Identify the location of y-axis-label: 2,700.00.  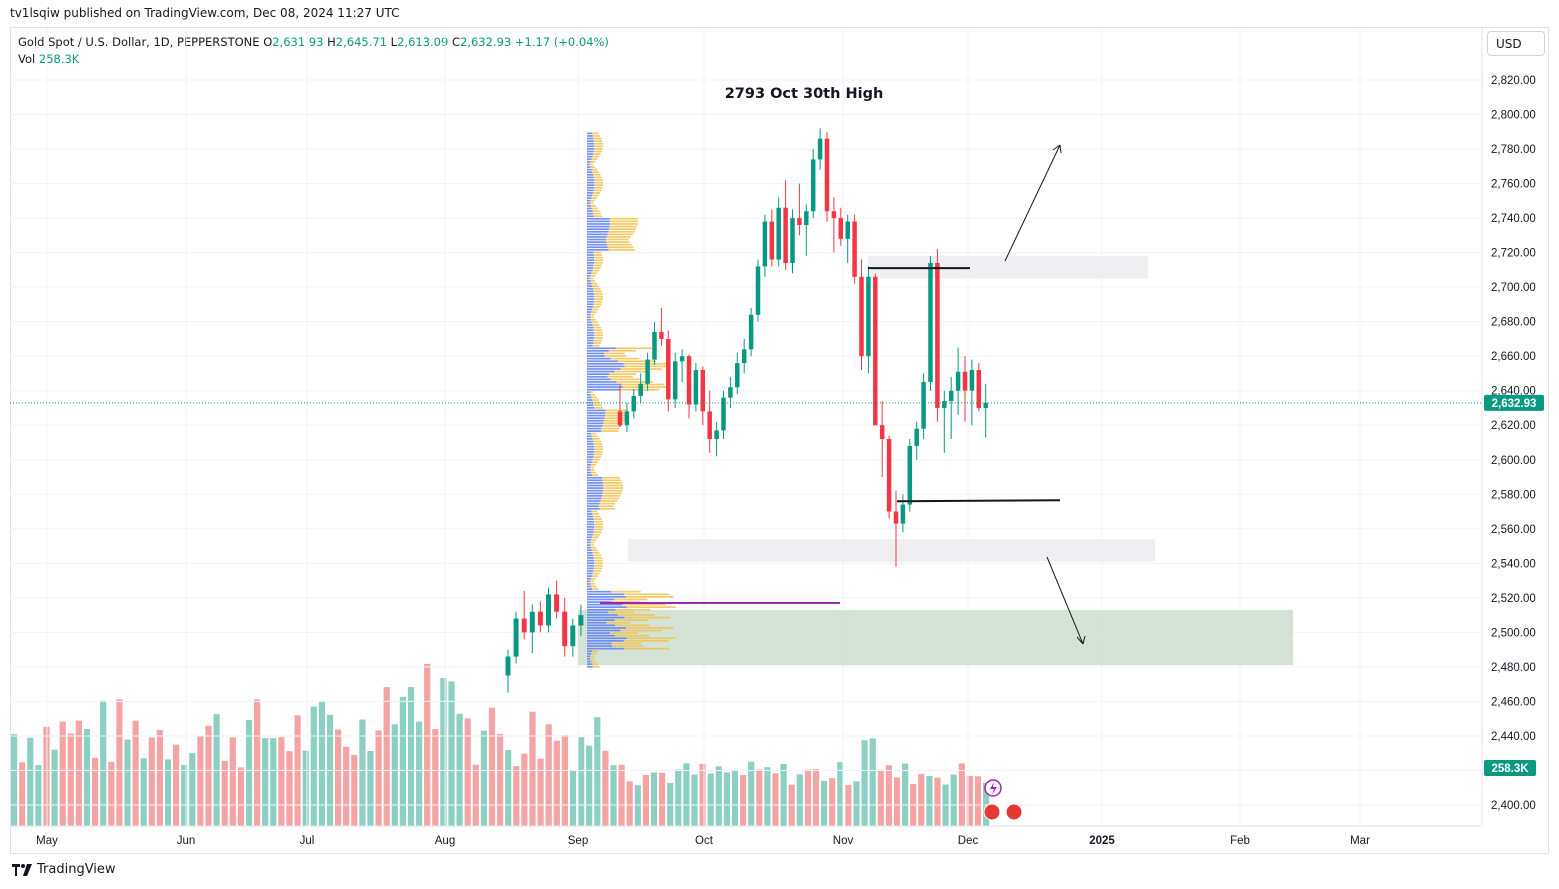
(1513, 288).